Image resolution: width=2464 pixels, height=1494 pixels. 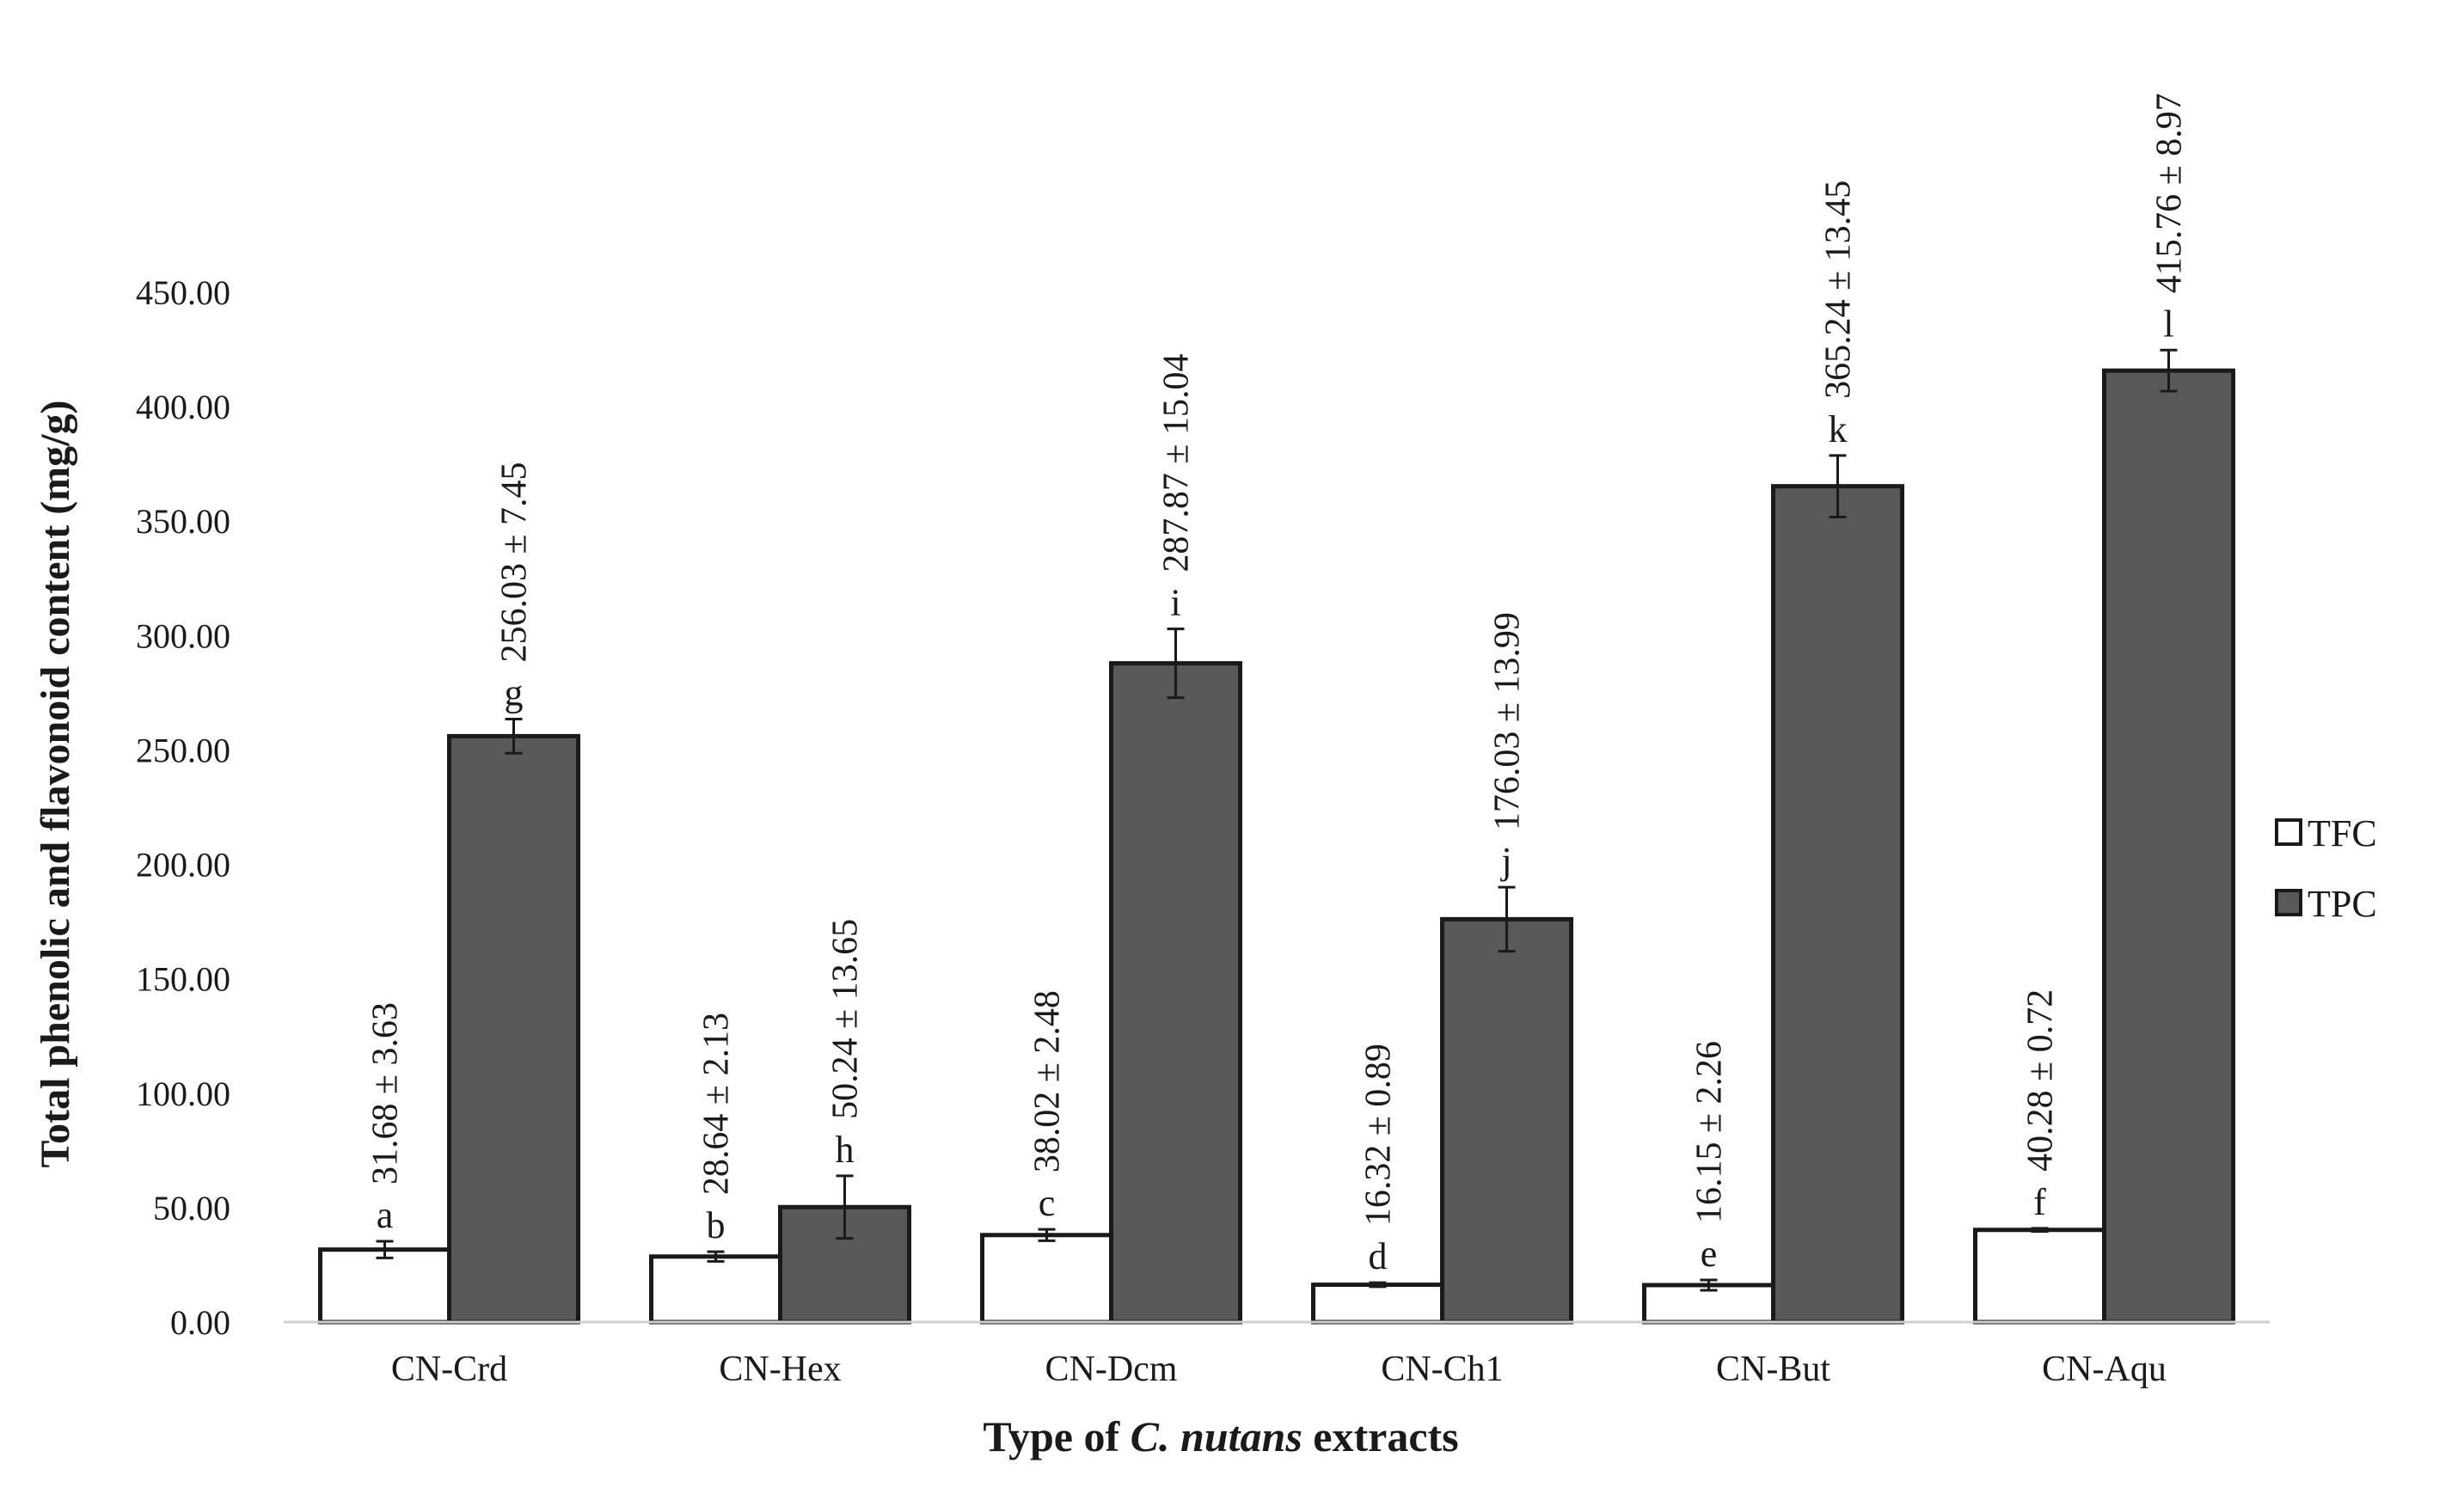 What do you see at coordinates (1048, 1081) in the screenshot?
I see `data-label-tfc: 38.02 ± 2.48` at bounding box center [1048, 1081].